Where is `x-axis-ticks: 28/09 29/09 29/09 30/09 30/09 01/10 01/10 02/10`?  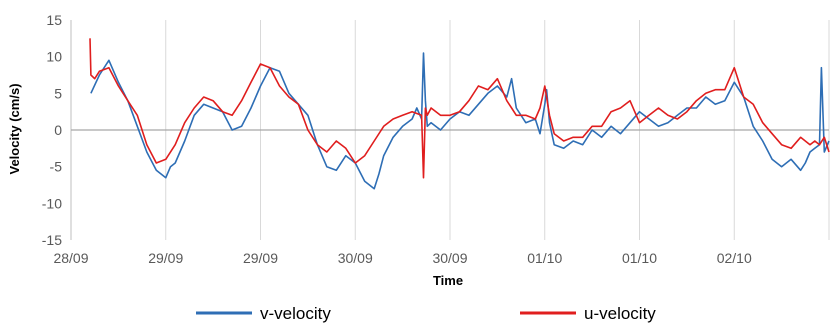 x-axis-ticks: 28/09 29/09 29/09 30/09 30/09 01/10 01/10 02/10 is located at coordinates (402, 258).